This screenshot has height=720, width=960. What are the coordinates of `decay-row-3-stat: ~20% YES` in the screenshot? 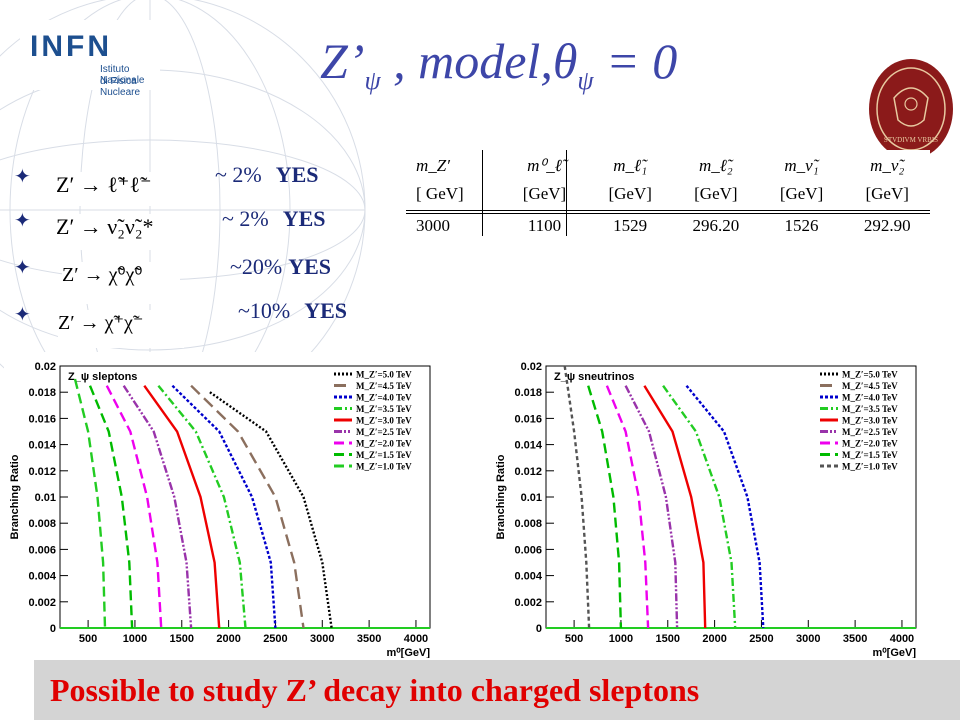 It's located at (280, 267).